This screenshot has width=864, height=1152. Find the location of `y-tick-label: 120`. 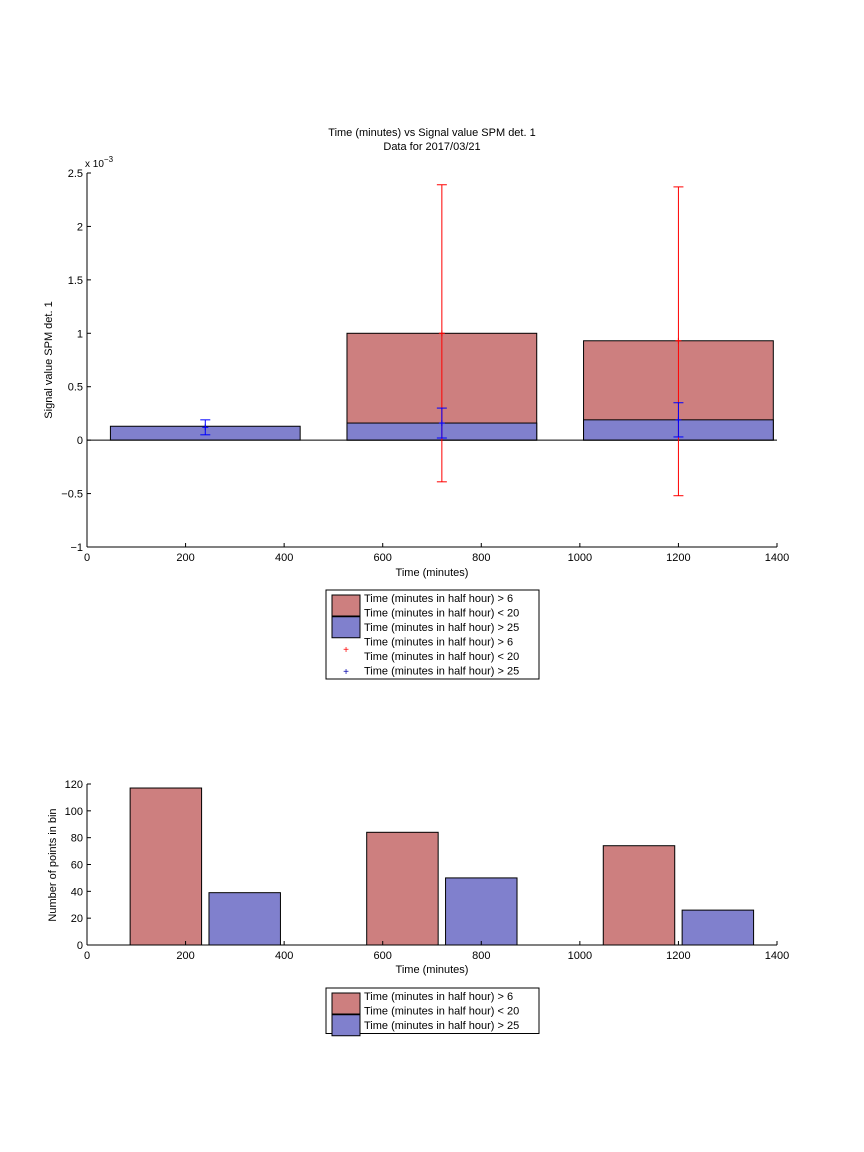

y-tick-label: 120 is located at coordinates (74, 785).